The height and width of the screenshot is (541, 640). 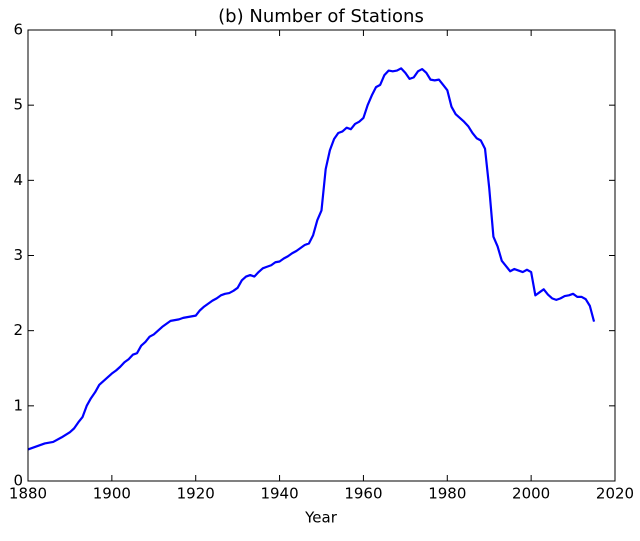 What do you see at coordinates (18, 105) in the screenshot?
I see `y-tick-label: 5` at bounding box center [18, 105].